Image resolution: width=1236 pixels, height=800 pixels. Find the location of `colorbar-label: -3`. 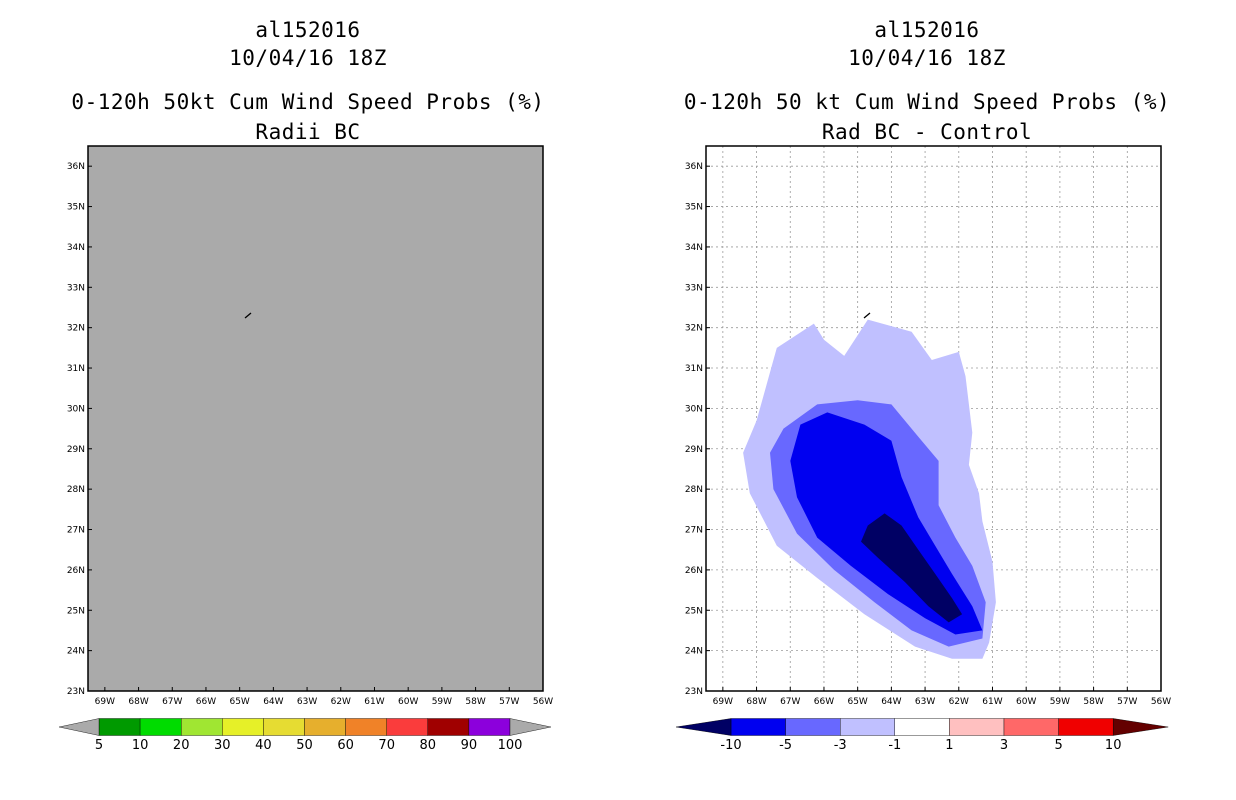

colorbar-label: -3 is located at coordinates (840, 745).